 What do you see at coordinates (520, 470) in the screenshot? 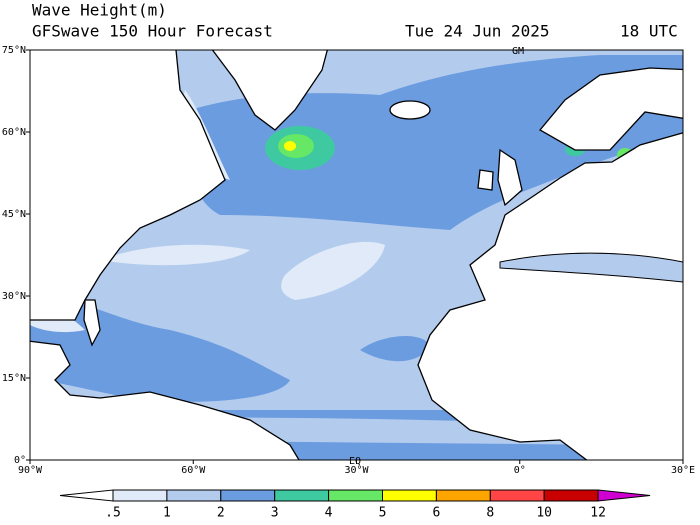
I see `lon-label: 0°` at bounding box center [520, 470].